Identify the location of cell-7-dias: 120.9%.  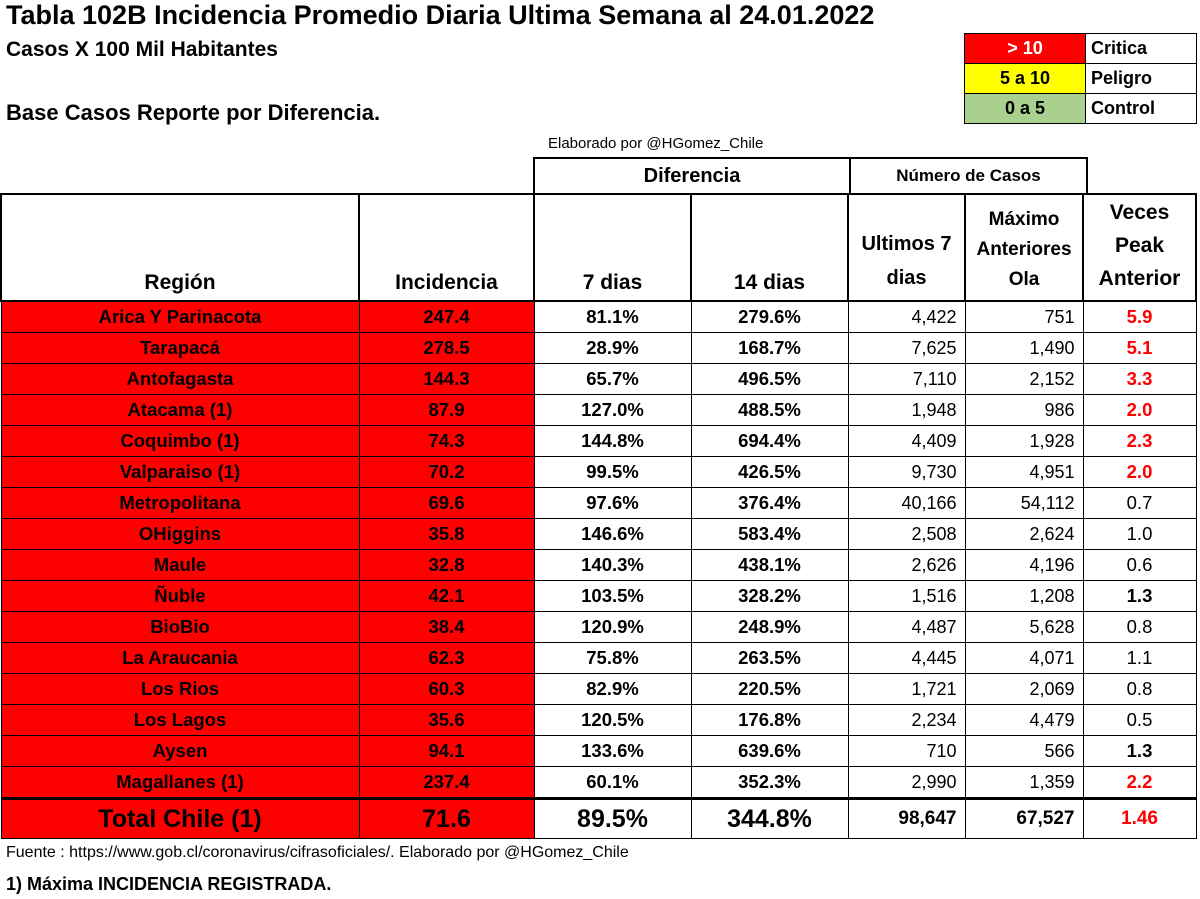
(612, 627).